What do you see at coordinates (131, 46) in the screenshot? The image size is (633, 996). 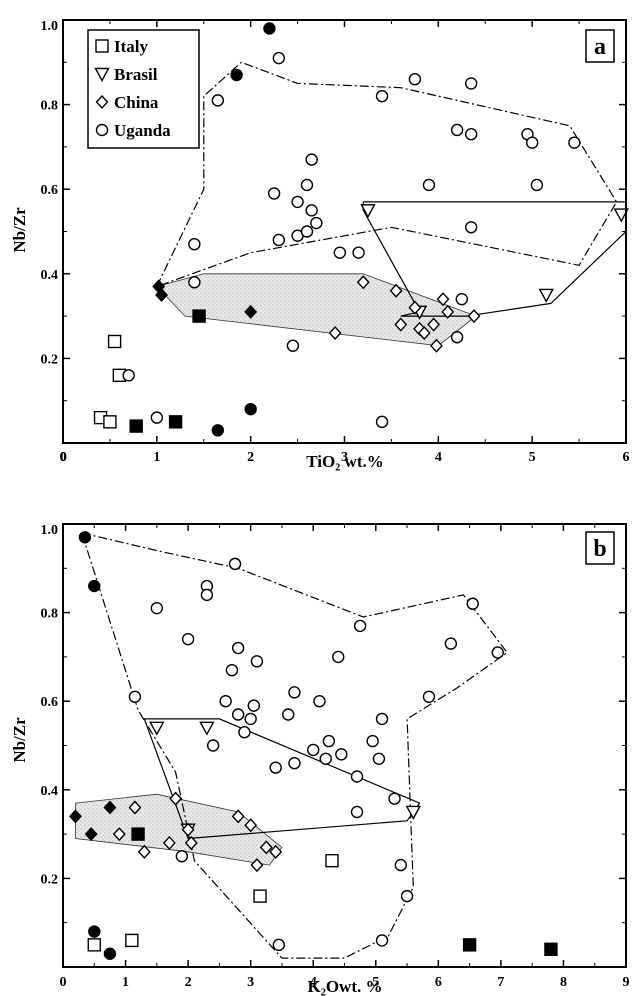 I see `legend-italy-label: Italy` at bounding box center [131, 46].